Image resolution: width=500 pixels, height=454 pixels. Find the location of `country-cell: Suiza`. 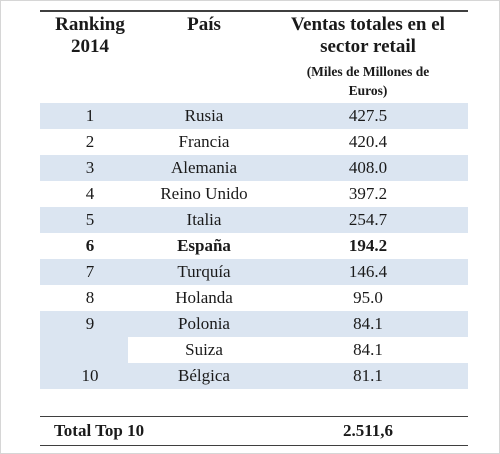

country-cell: Suiza is located at coordinates (204, 349).